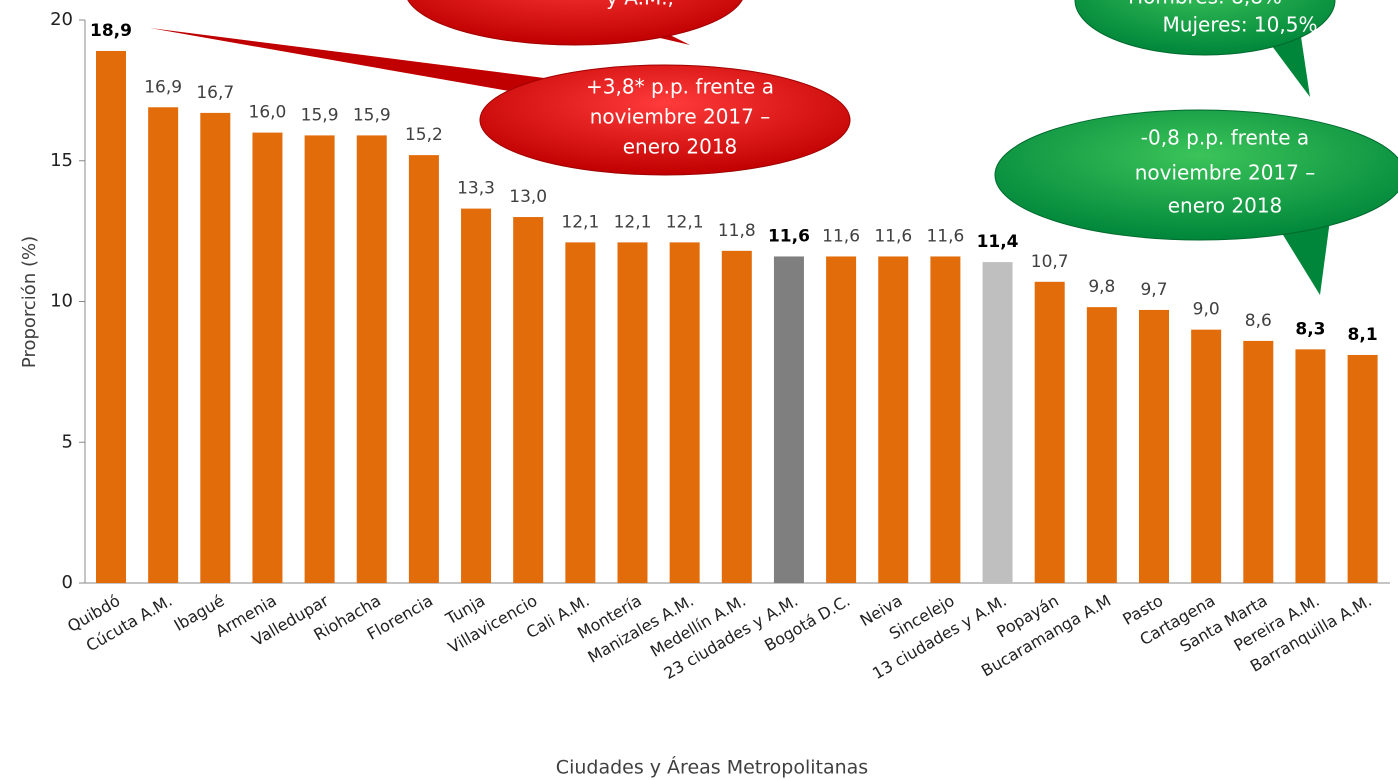 The height and width of the screenshot is (780, 1398). I want to click on value-label: 15,2, so click(424, 135).